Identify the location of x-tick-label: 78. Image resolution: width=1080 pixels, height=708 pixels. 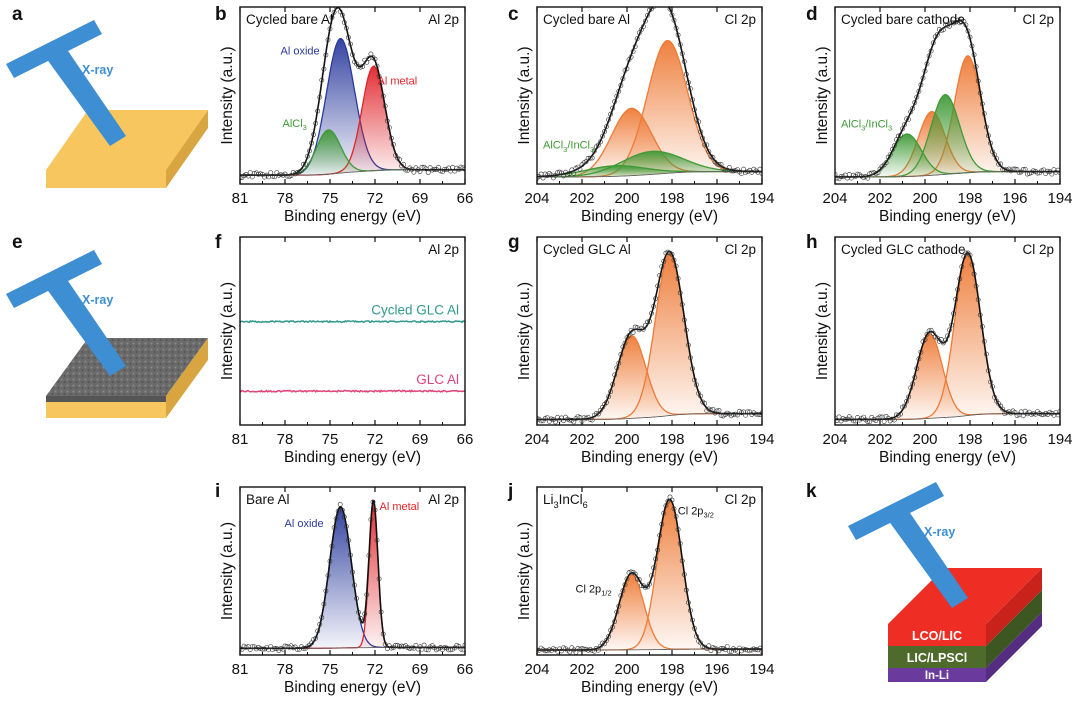
(285, 669).